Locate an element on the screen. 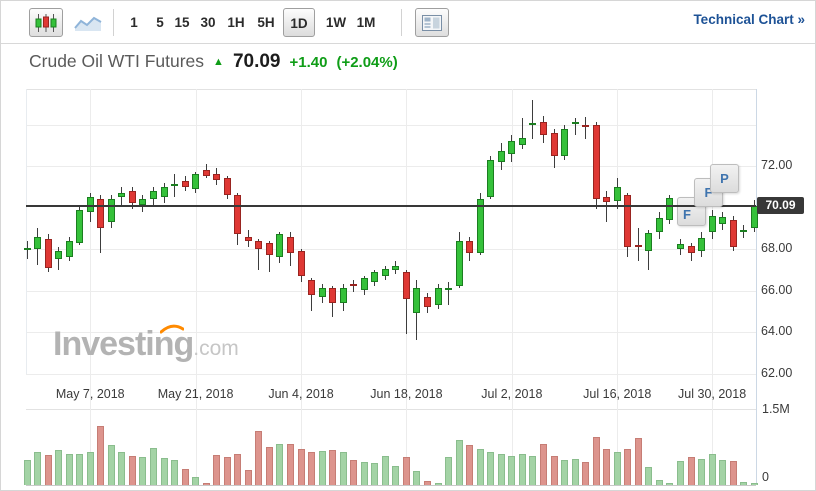  candlestick-chart-button is located at coordinates (46, 22).